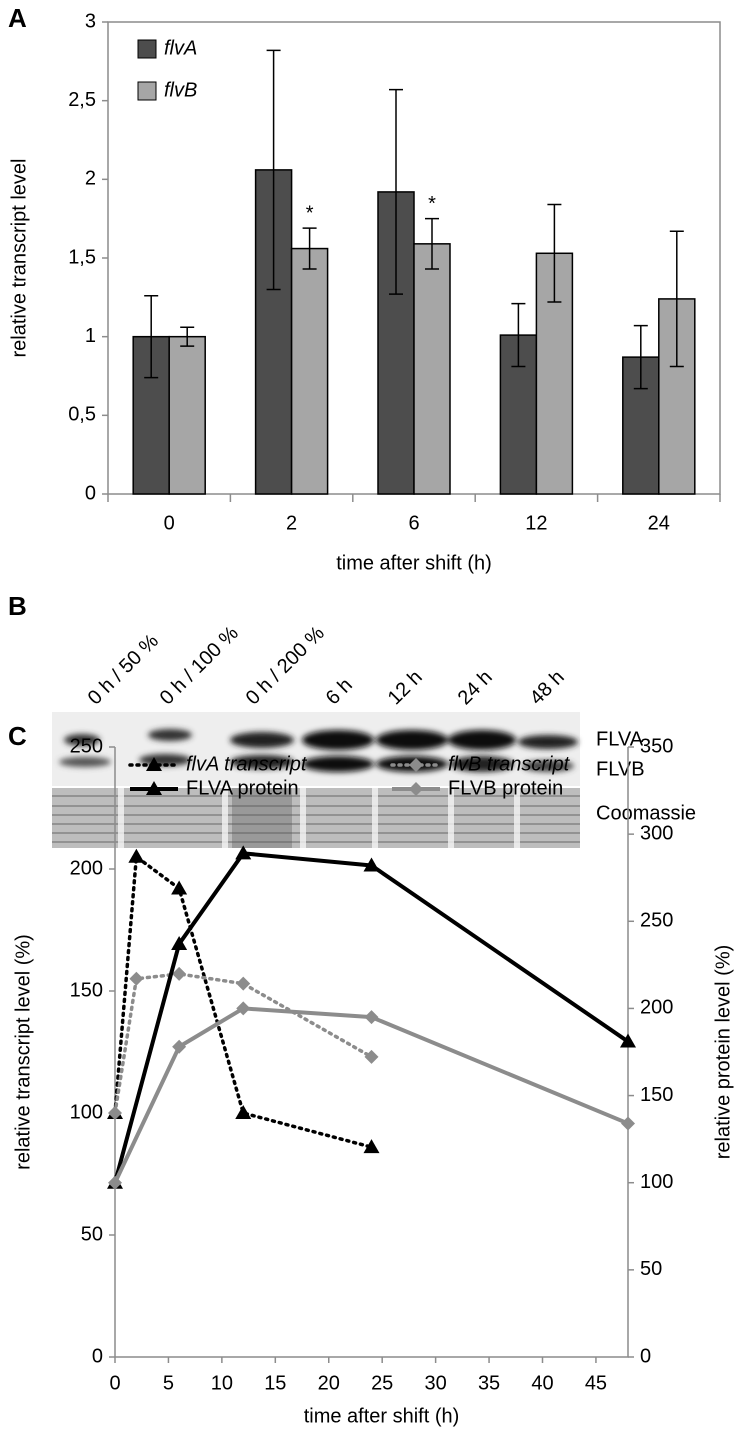  I want to click on y-tick-label: 150, so click(86, 990).